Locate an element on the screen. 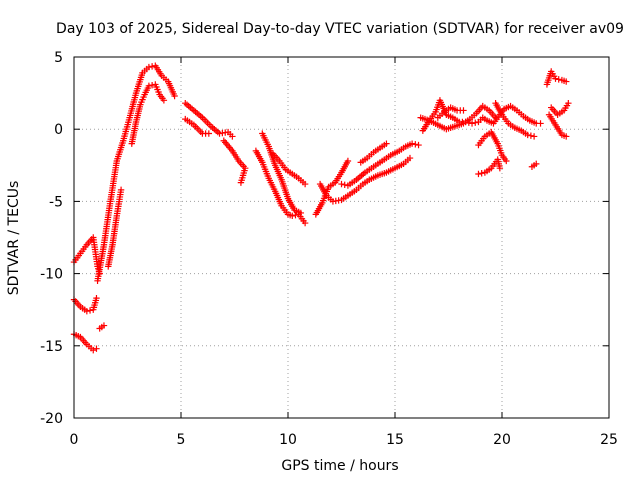  x-tick-label: 20 is located at coordinates (502, 440).